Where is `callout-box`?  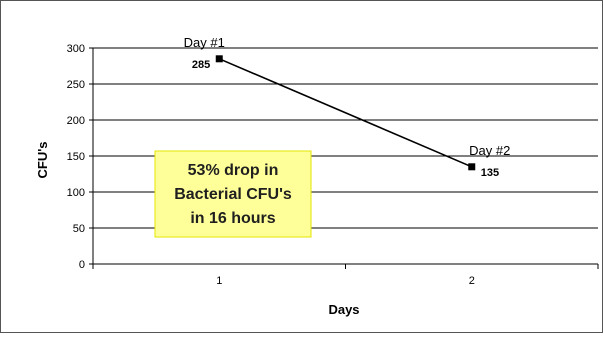 callout-box is located at coordinates (233, 194).